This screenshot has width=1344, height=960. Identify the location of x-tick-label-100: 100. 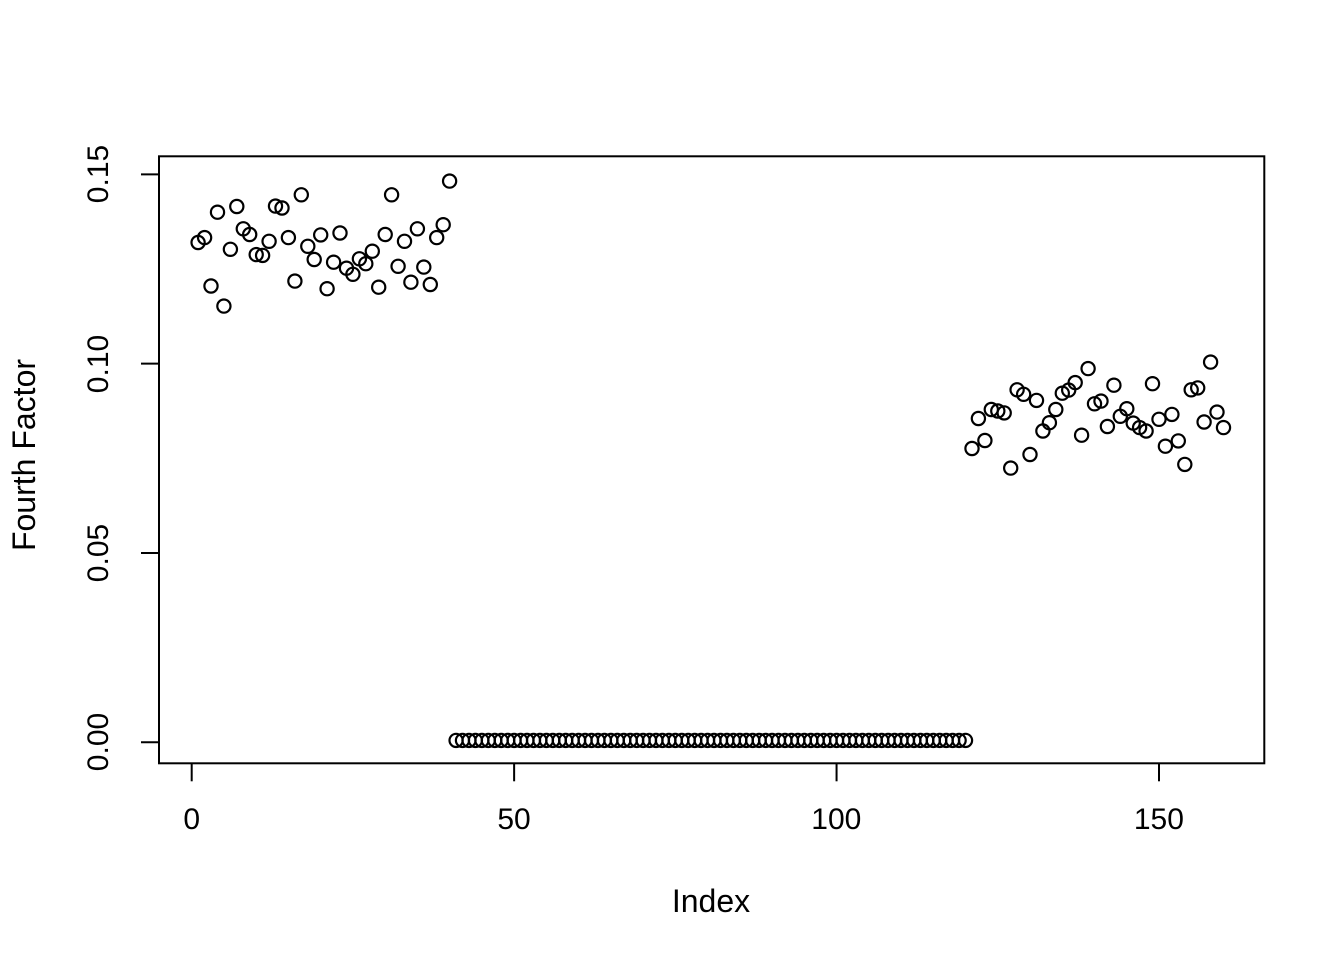
(836, 819).